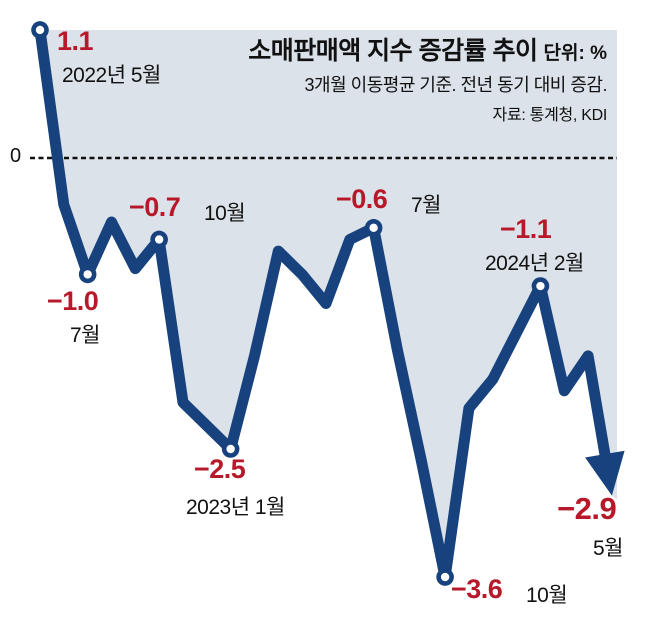 This screenshot has height=619, width=658. What do you see at coordinates (608, 548) in the screenshot?
I see `date-label: 5월` at bounding box center [608, 548].